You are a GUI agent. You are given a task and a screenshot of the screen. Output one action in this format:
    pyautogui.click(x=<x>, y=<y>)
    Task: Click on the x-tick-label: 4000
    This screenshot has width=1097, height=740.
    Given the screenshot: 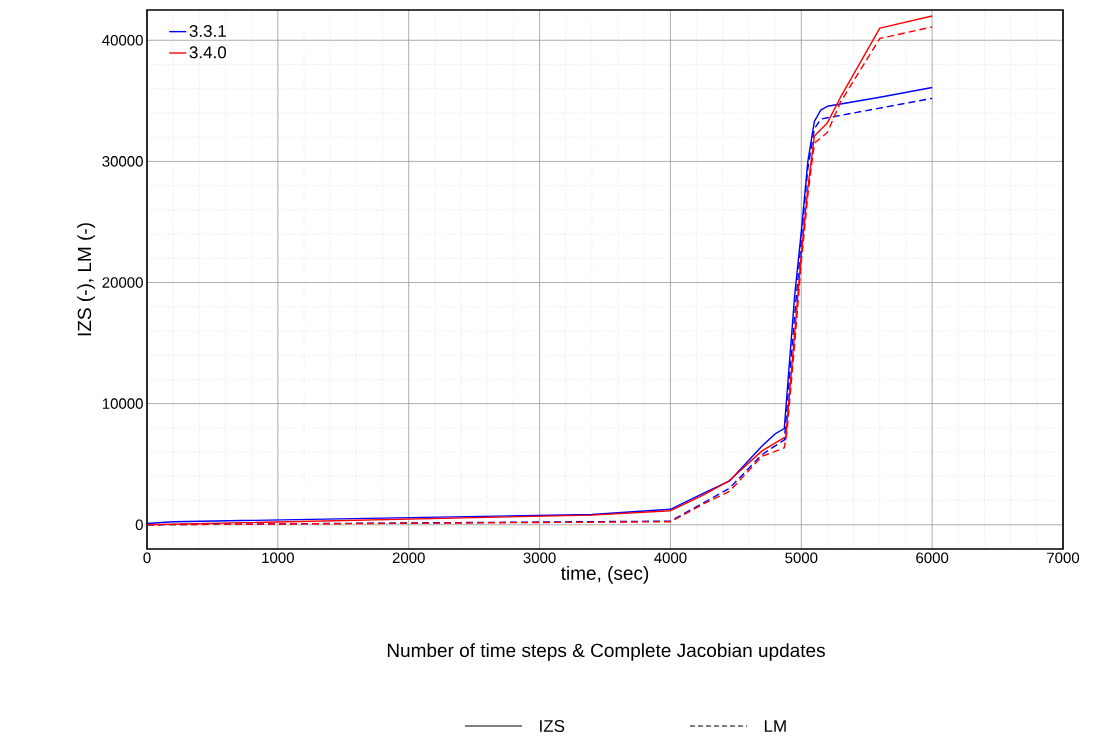 What is the action you would take?
    pyautogui.click(x=670, y=558)
    